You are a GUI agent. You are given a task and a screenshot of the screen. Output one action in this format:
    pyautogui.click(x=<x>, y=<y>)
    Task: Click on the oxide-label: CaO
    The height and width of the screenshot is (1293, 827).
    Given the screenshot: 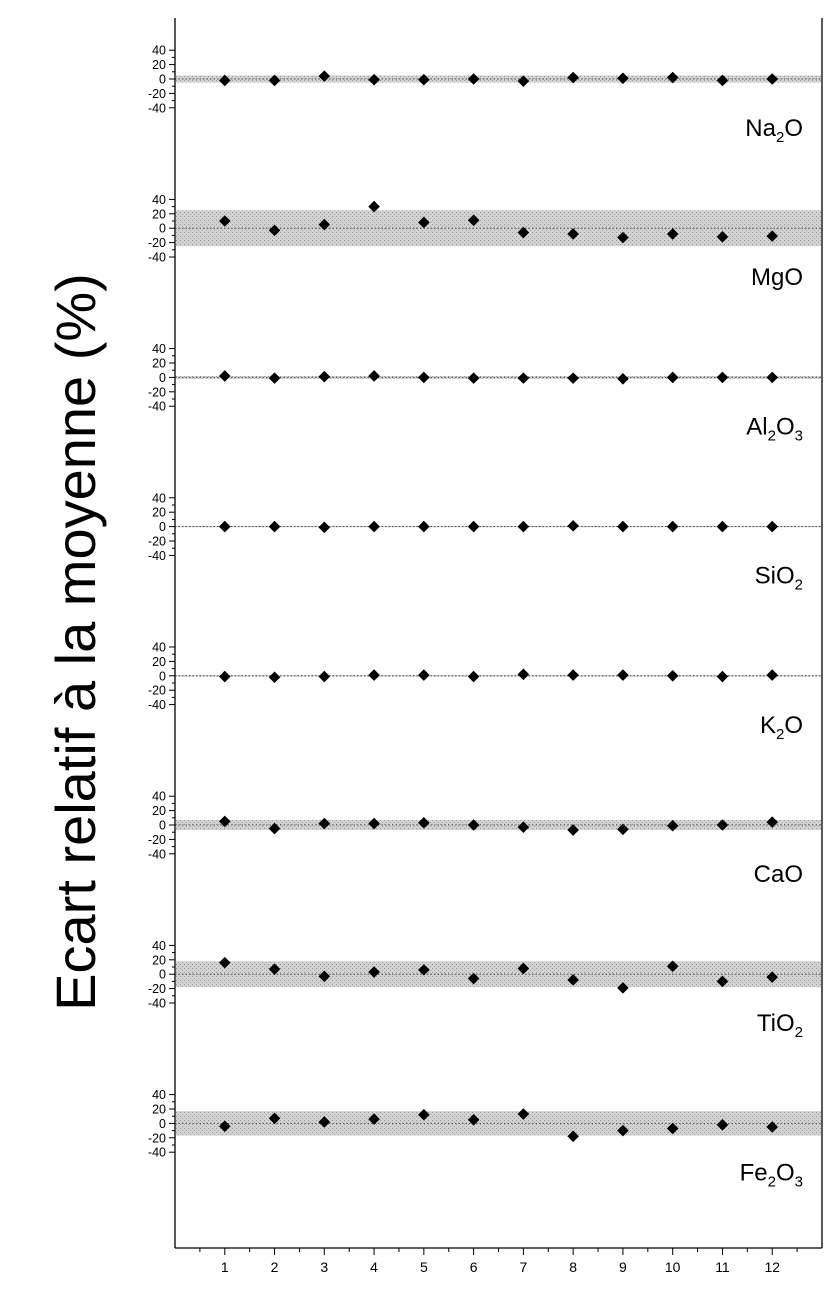 What is the action you would take?
    pyautogui.click(x=778, y=874)
    